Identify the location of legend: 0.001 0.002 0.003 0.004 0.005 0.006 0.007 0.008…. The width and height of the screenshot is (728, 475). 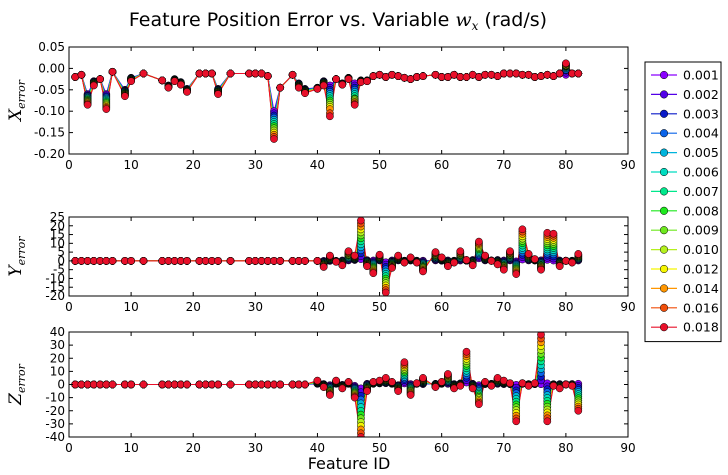
(683, 202).